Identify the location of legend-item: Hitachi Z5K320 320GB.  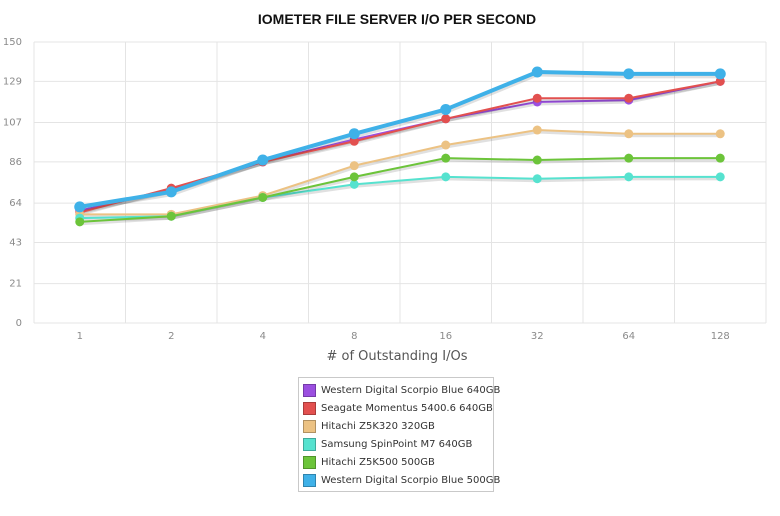
(396, 426).